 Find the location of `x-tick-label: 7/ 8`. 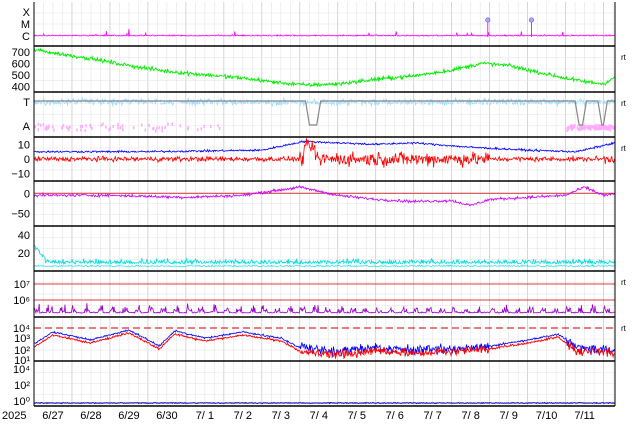

x-tick-label: 7/ 8 is located at coordinates (471, 416).